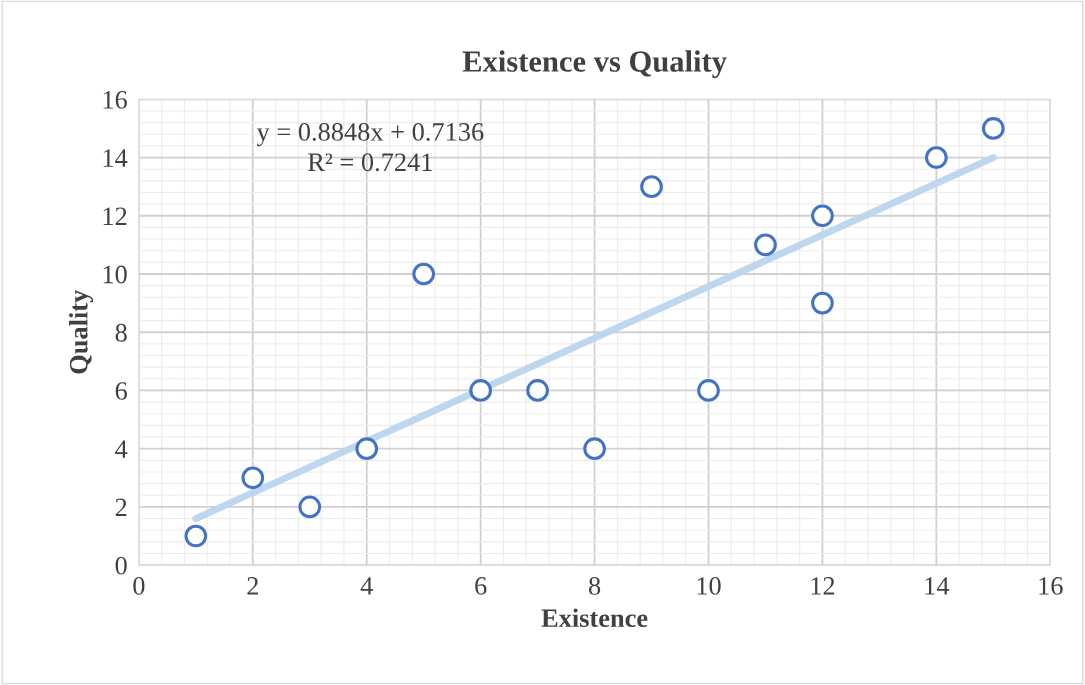 Image resolution: width=1085 pixels, height=685 pixels. I want to click on y-tick-label: 12, so click(115, 216).